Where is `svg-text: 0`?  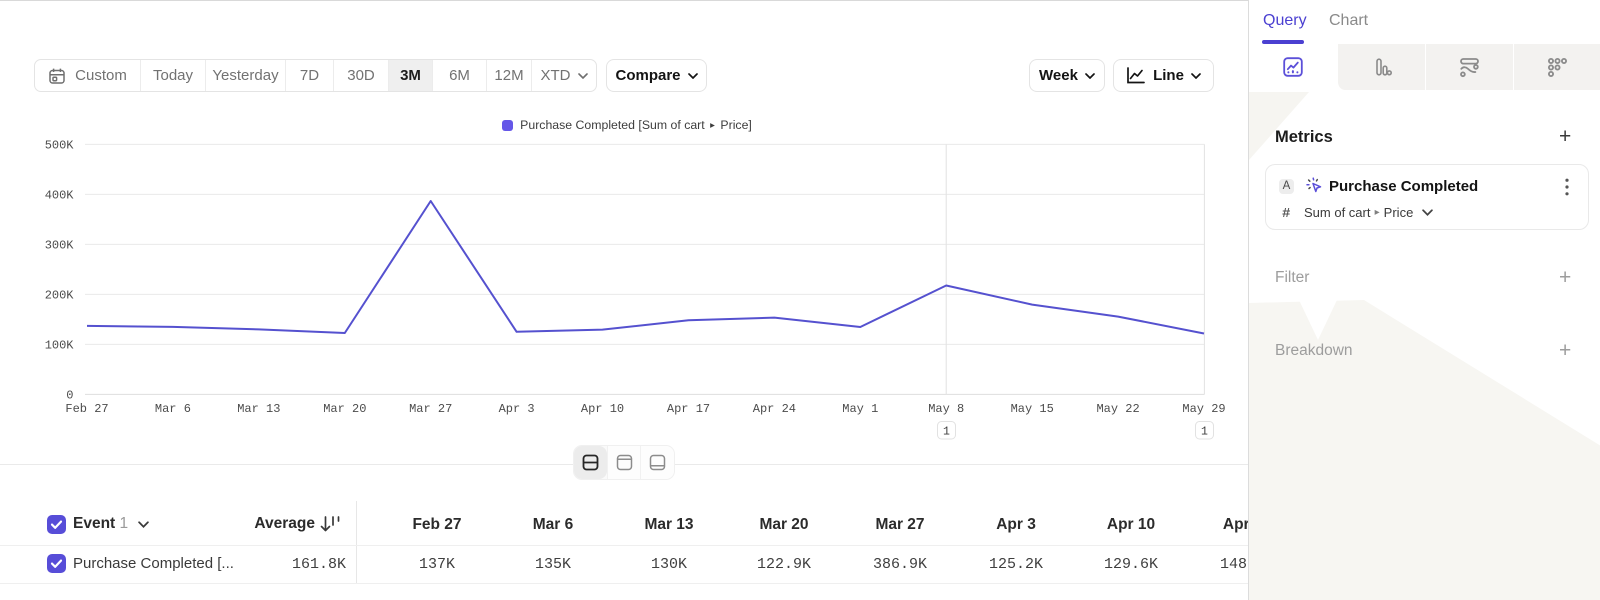
svg-text: 0 is located at coordinates (69, 396).